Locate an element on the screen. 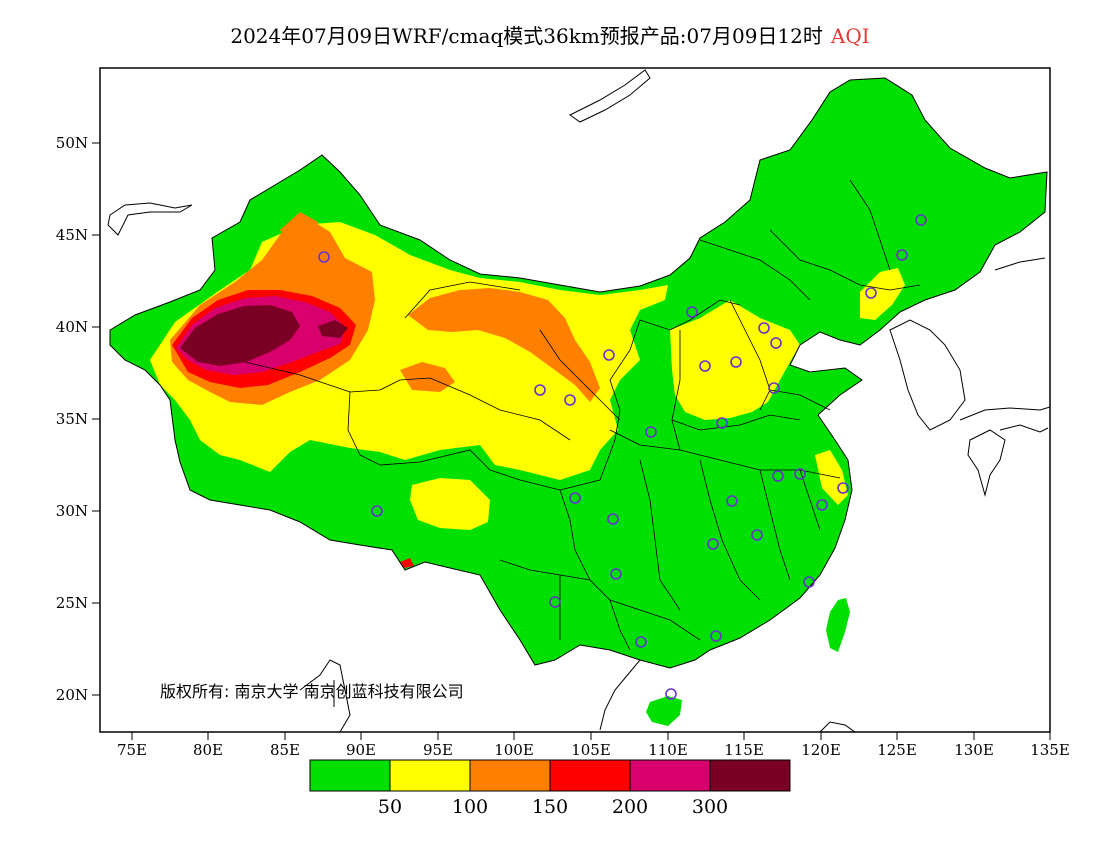  legend-label: 50 is located at coordinates (390, 807).